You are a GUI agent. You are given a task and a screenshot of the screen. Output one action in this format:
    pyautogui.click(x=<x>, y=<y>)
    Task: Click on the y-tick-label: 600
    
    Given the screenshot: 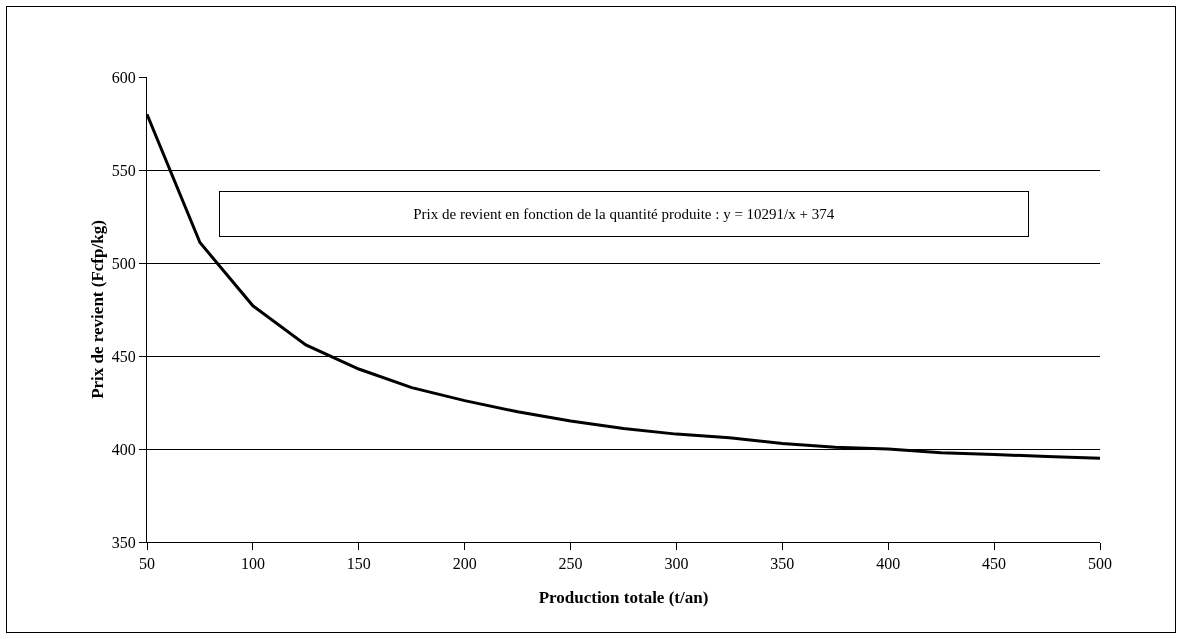 What is the action you would take?
    pyautogui.click(x=123, y=77)
    